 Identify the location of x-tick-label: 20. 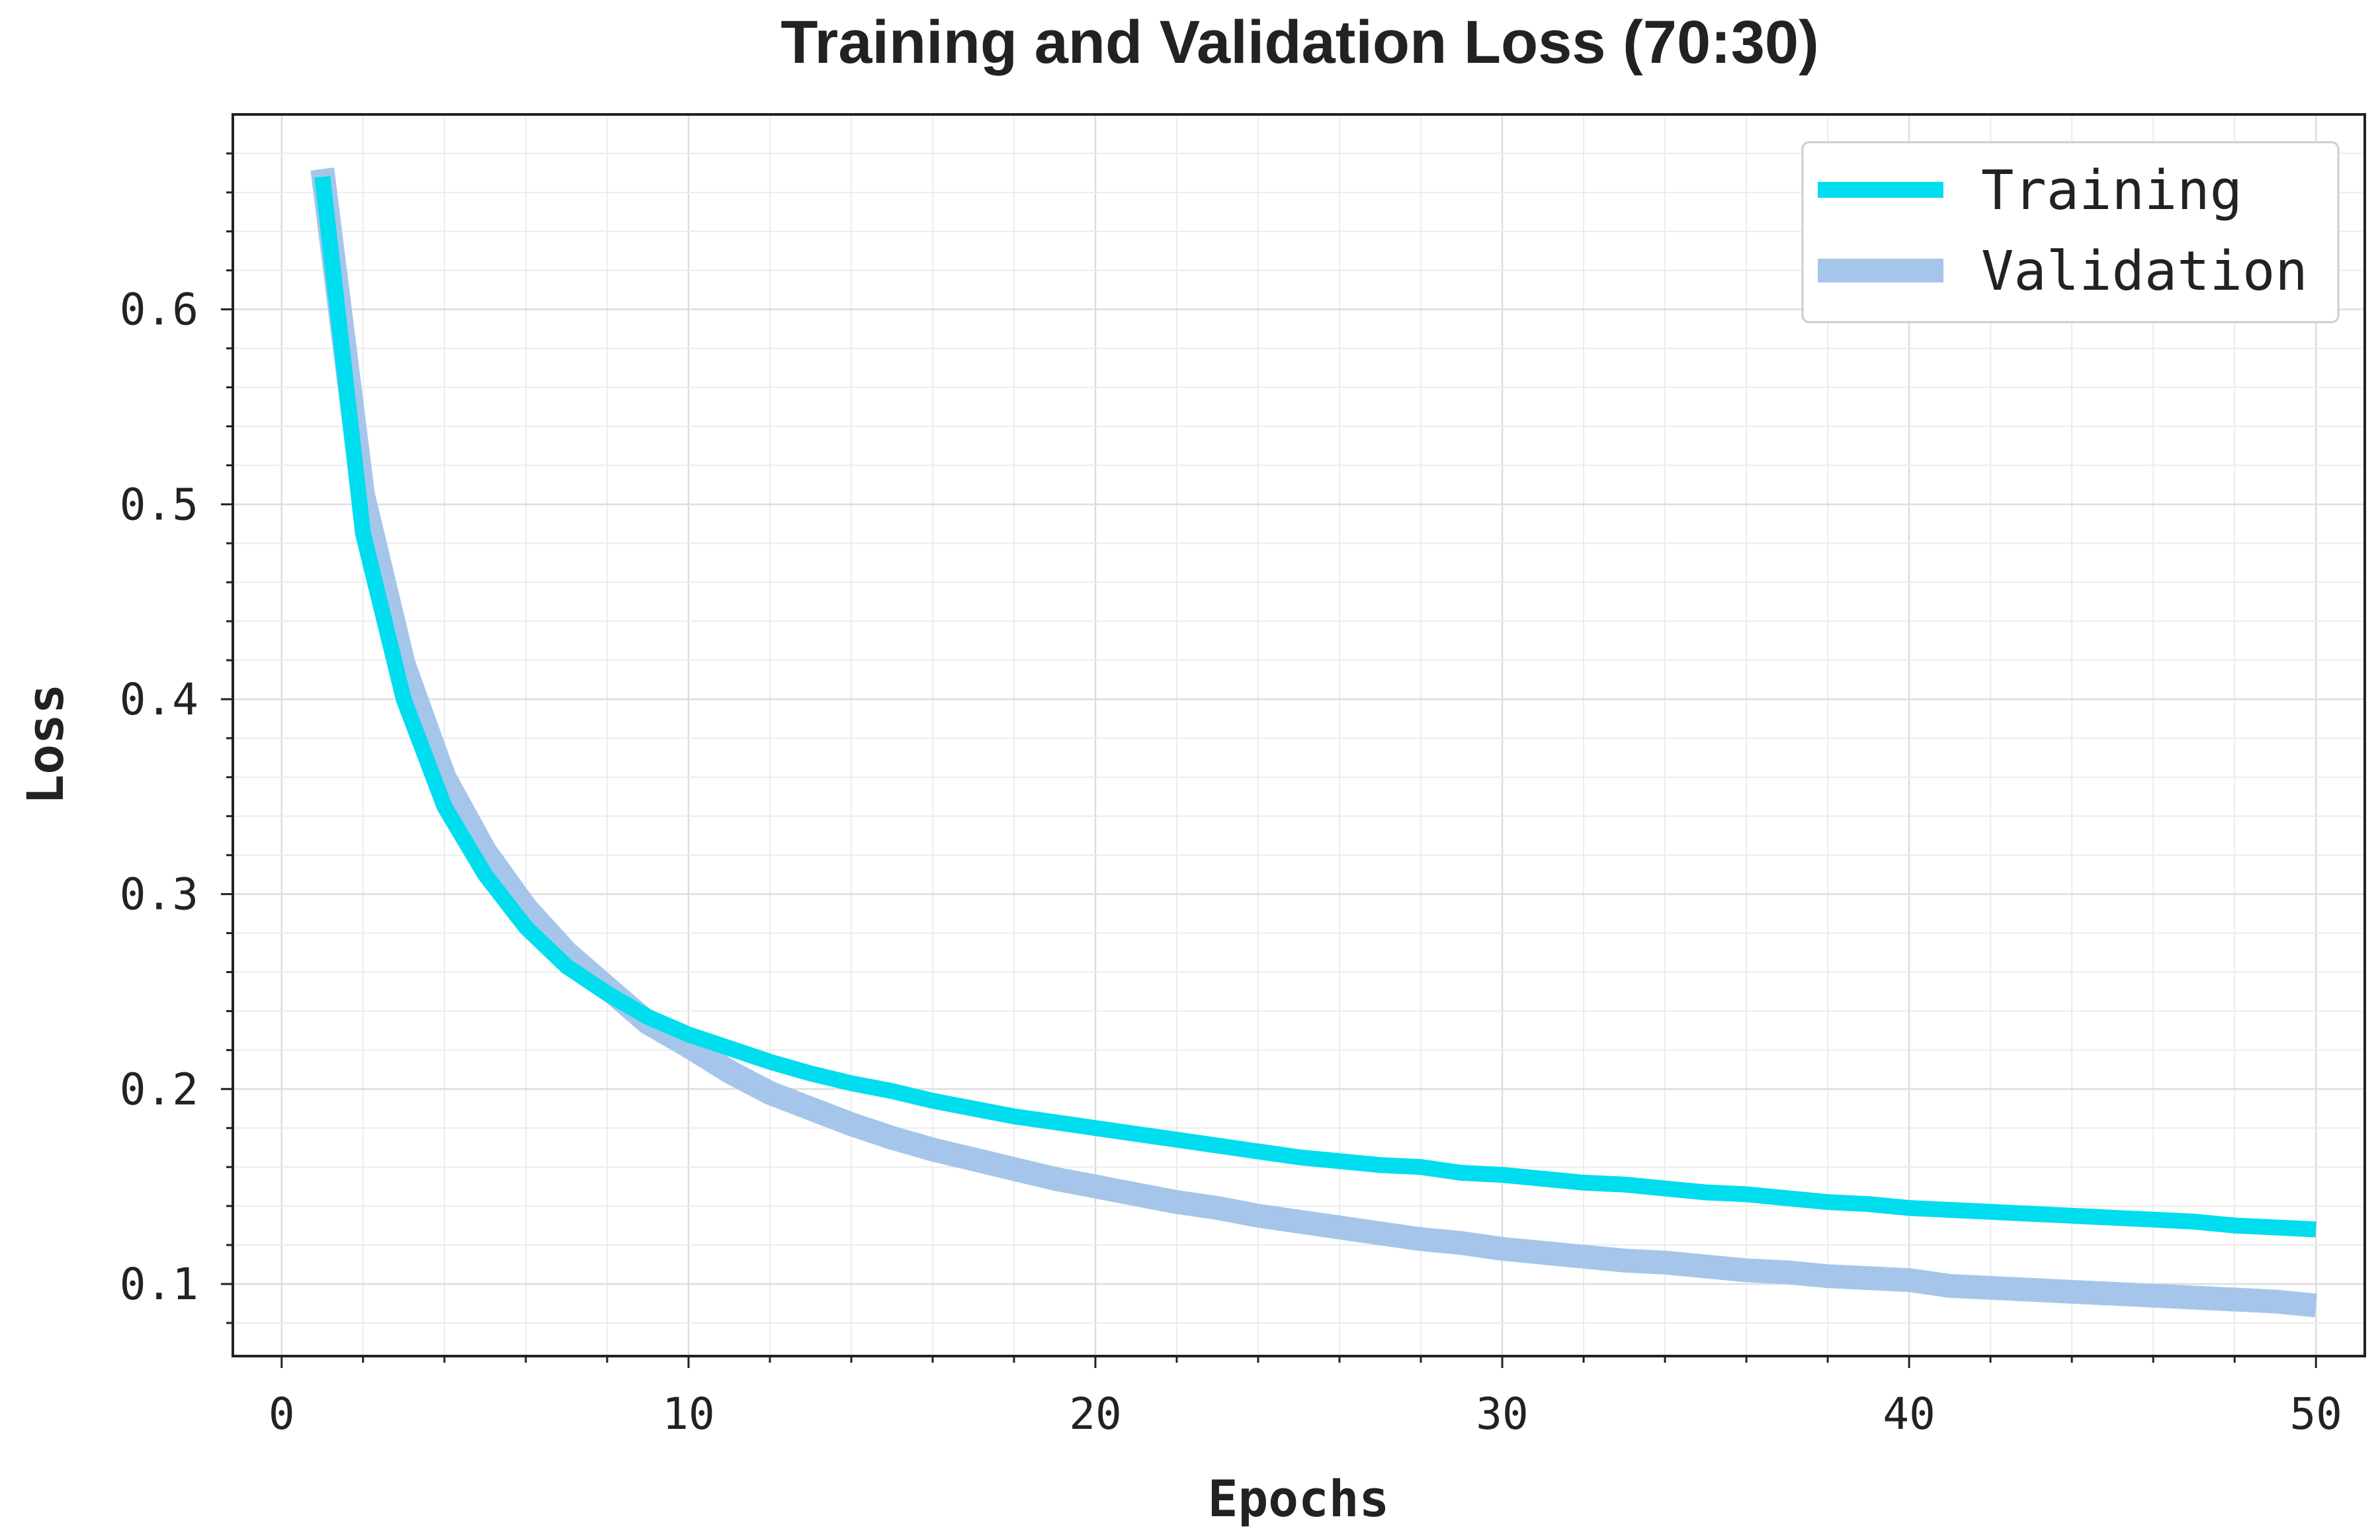
(1095, 1414).